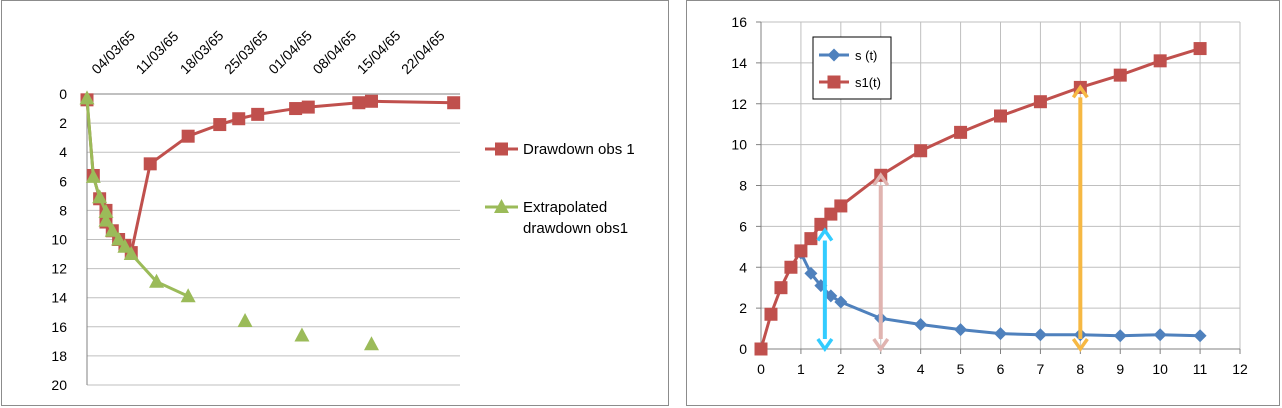 This screenshot has width=1282, height=408. Describe the element at coordinates (881, 369) in the screenshot. I see `x-tick-label: 3` at that location.